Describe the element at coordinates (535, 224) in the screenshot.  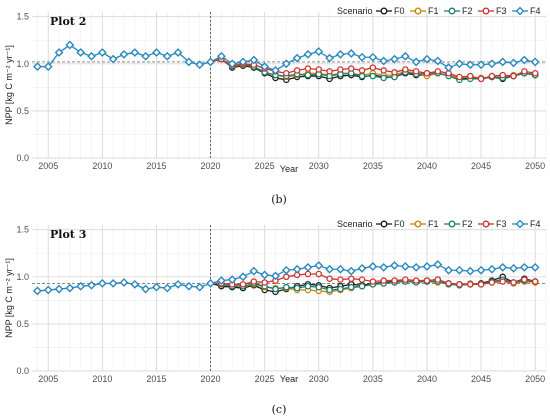
I see `legend-label-f4: F4` at that location.